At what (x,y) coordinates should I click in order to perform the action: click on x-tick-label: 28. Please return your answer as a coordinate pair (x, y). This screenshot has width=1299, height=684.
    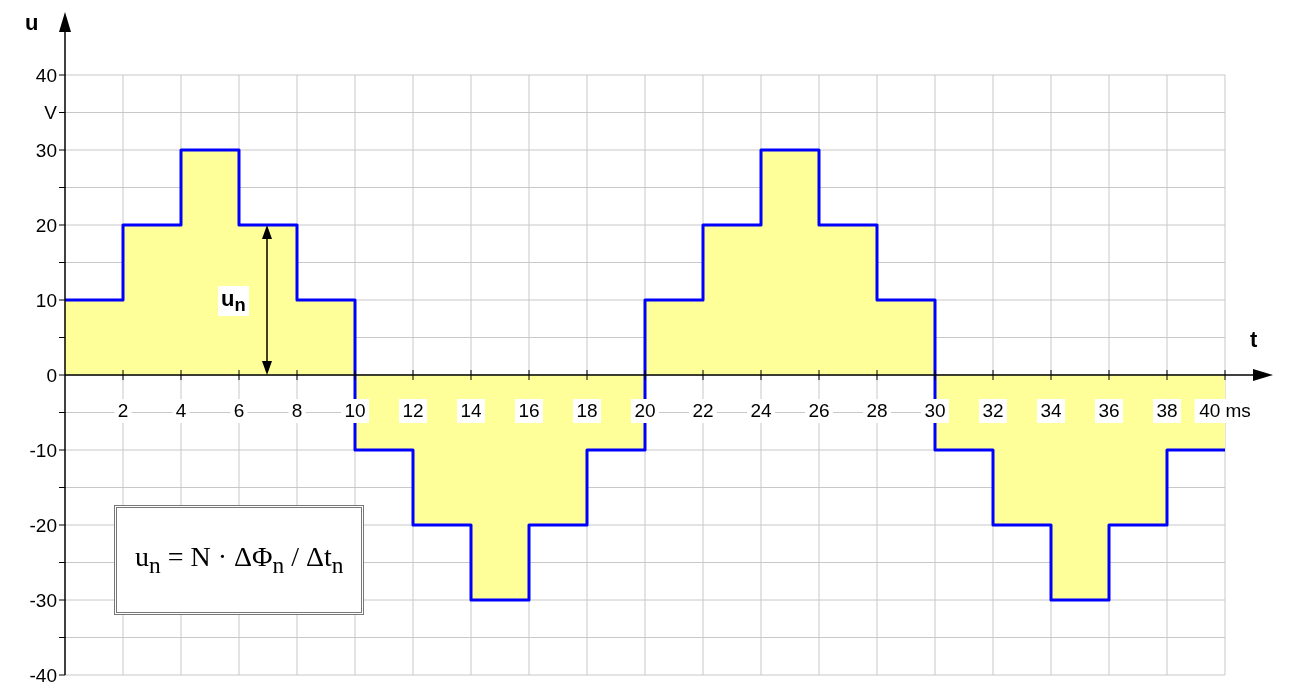
    Looking at the image, I should click on (877, 410).